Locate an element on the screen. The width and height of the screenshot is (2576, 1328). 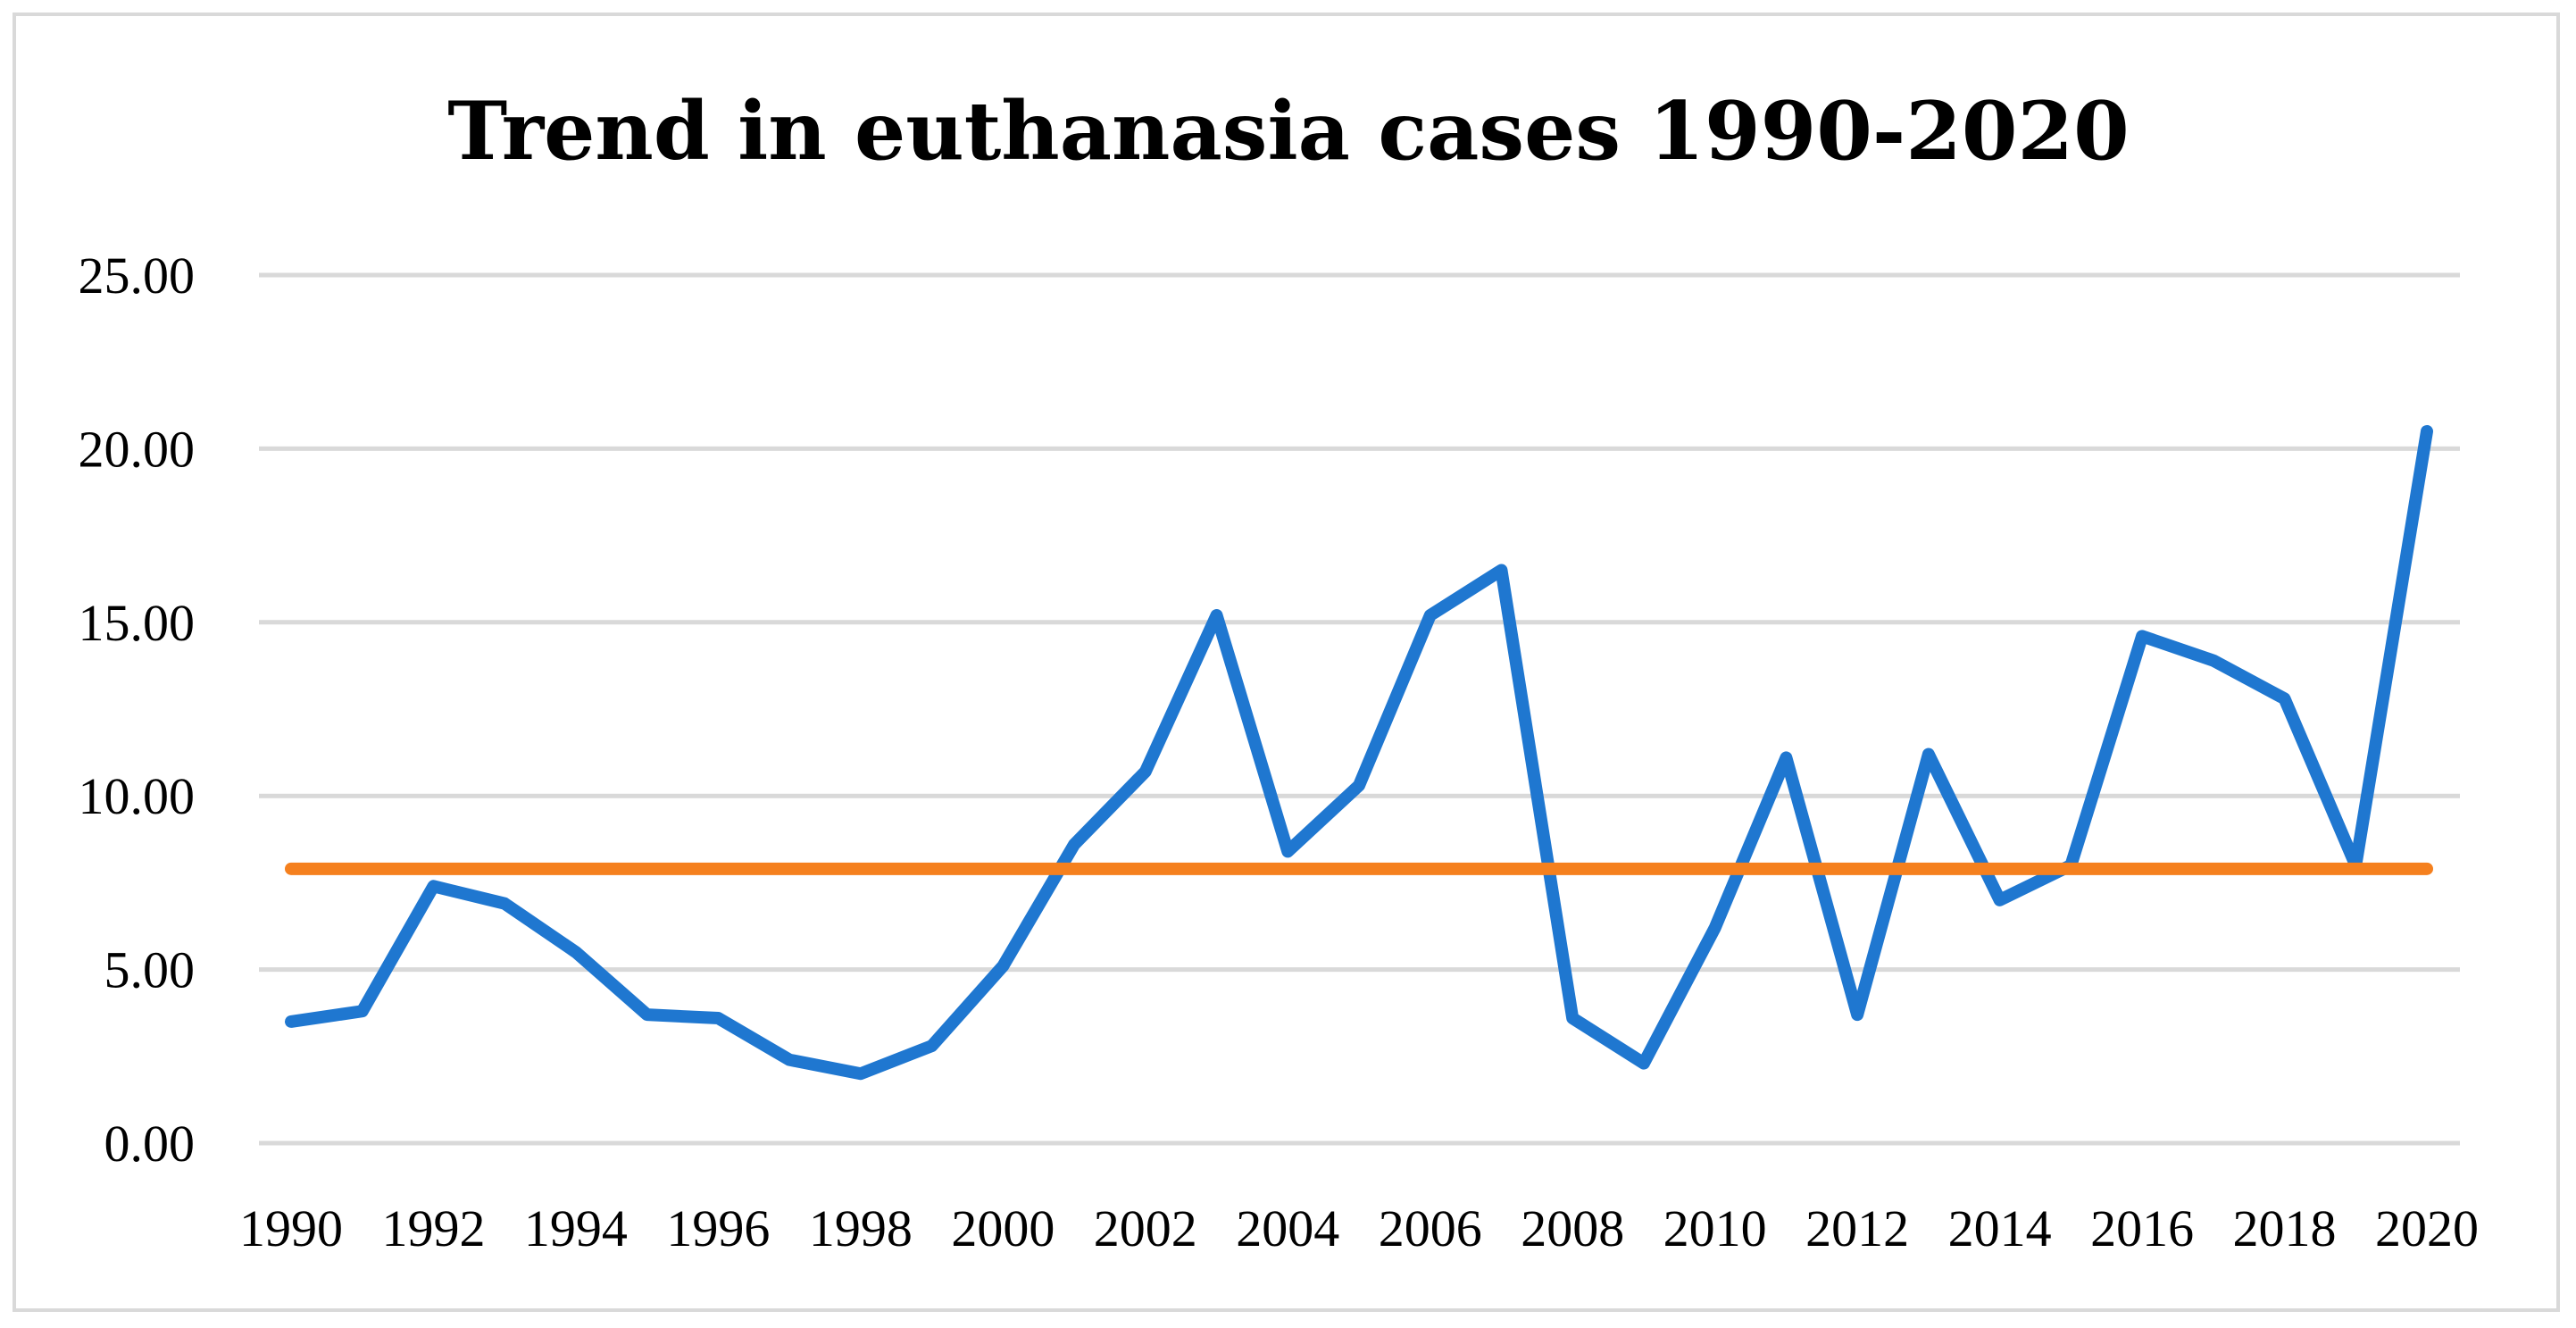
y-tick-label: 5.00 is located at coordinates (150, 970).